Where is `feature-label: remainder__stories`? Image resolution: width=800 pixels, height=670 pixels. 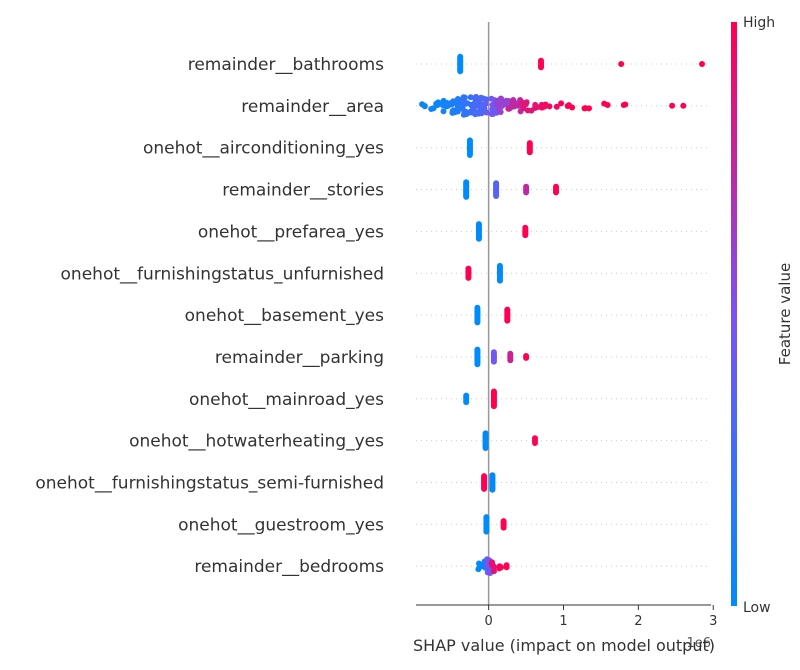 feature-label: remainder__stories is located at coordinates (303, 191).